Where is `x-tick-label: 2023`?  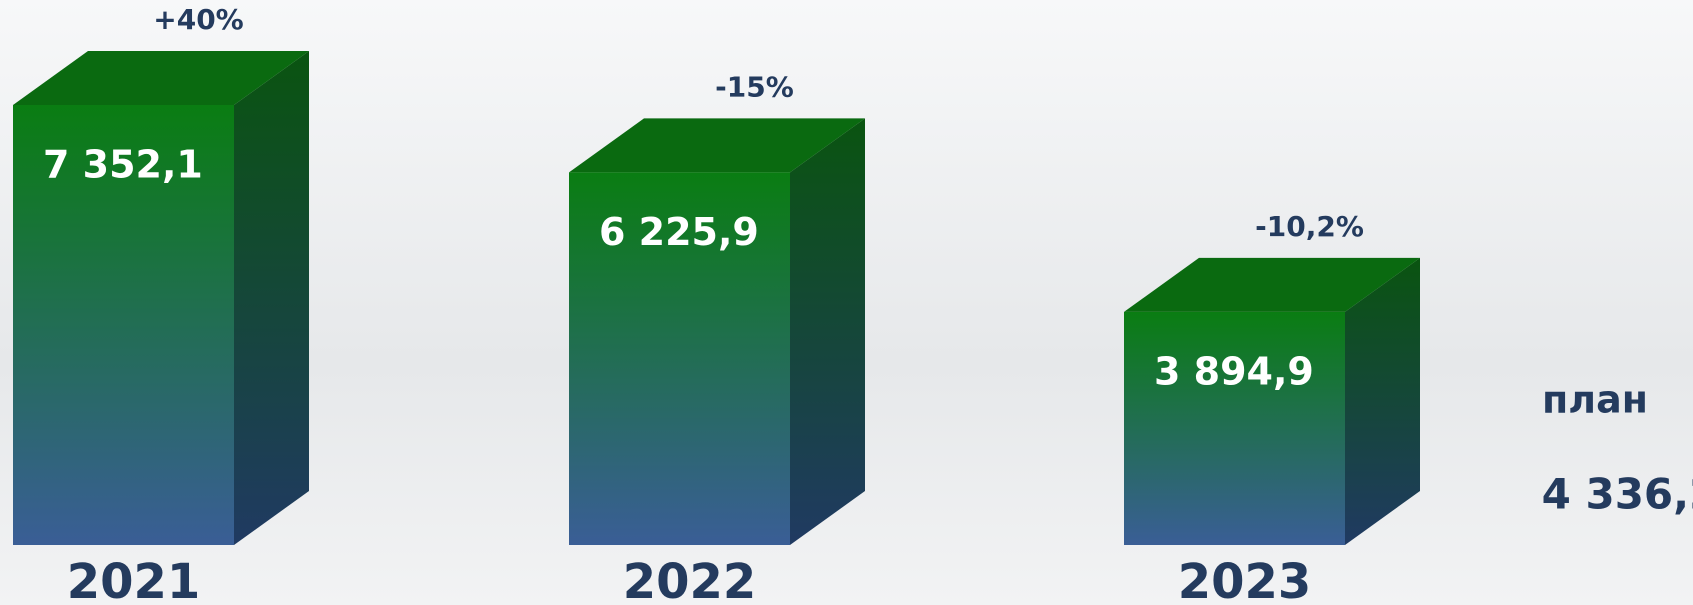 x-tick-label: 2023 is located at coordinates (1245, 579).